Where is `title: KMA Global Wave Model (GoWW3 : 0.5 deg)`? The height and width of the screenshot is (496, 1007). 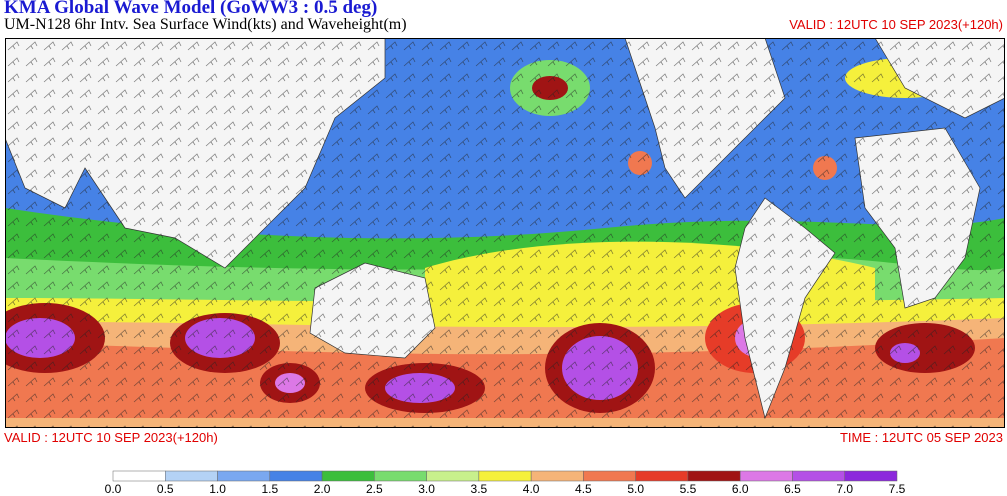
title: KMA Global Wave Model (GoWW3 : 0.5 deg) is located at coordinates (191, 9).